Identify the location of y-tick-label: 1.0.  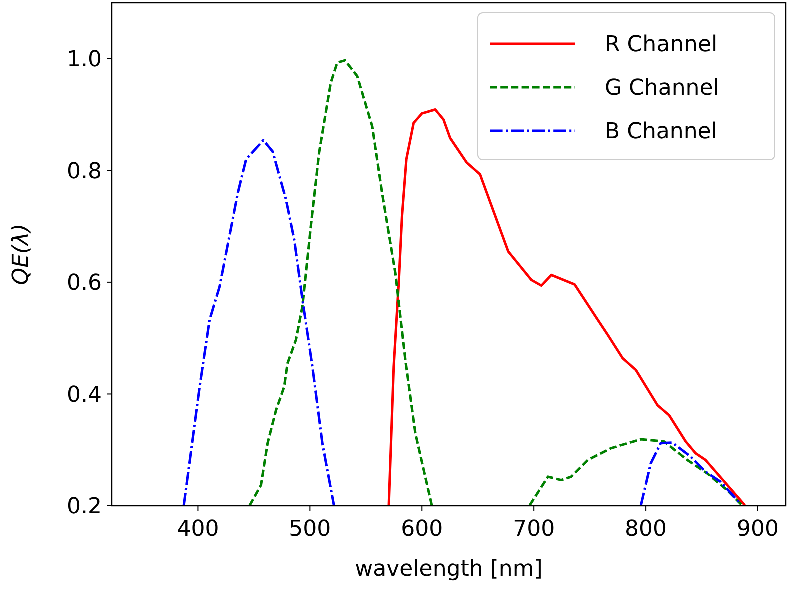
(84, 60).